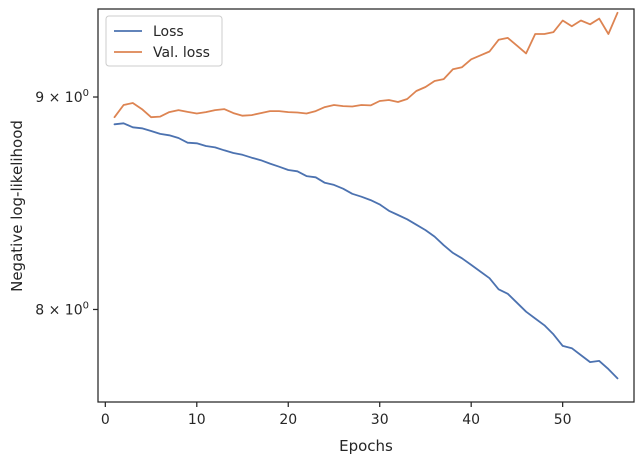  Describe the element at coordinates (62, 309) in the screenshot. I see `y-tick-label: 8 × 100` at that location.